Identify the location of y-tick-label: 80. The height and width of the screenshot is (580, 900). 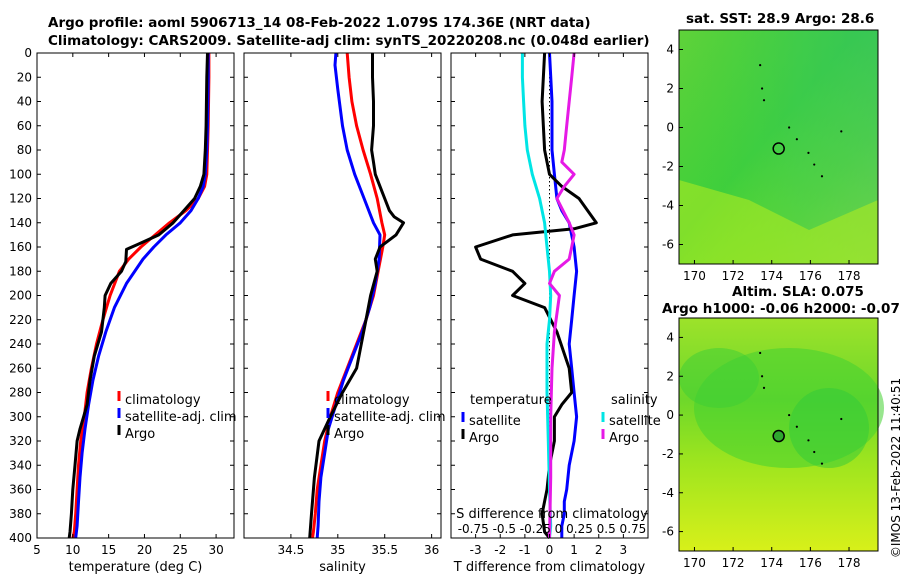
(24, 150).